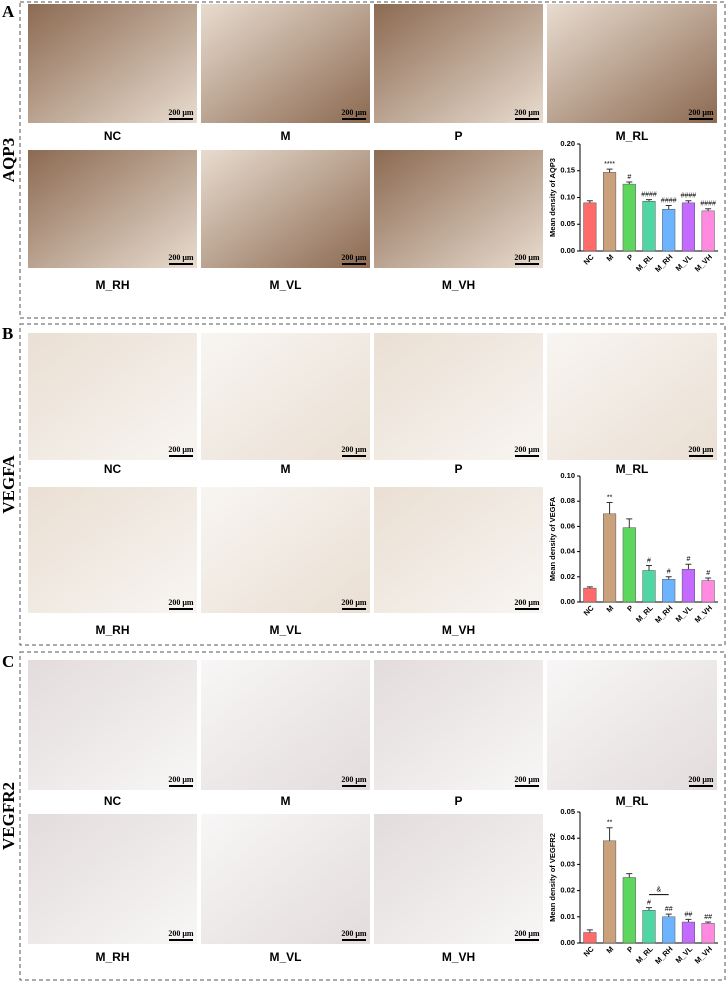 Image resolution: width=728 pixels, height=984 pixels. I want to click on significance: ##, so click(669, 909).